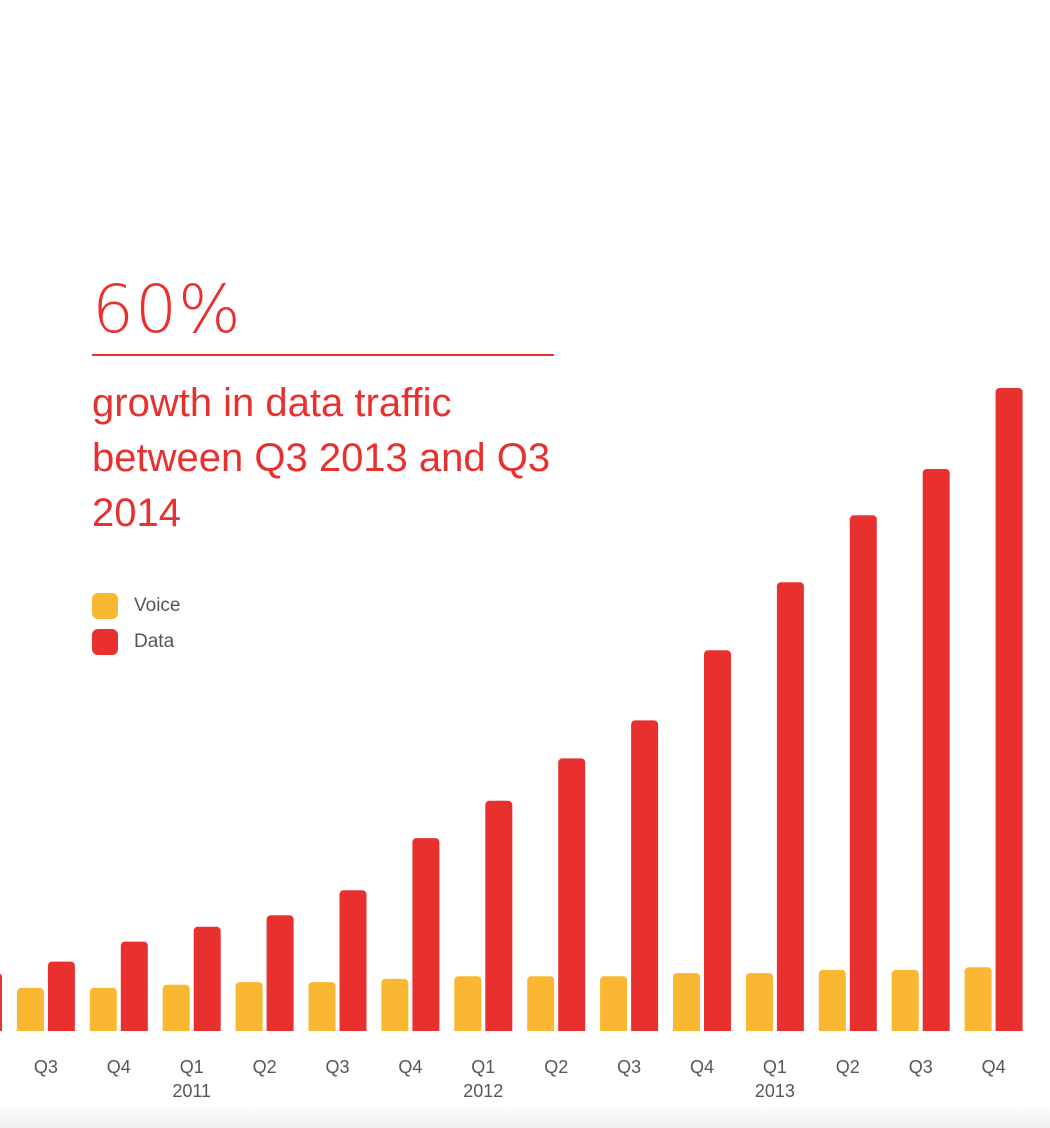  I want to click on x-tick-label-1: Q3, so click(46, 1067).